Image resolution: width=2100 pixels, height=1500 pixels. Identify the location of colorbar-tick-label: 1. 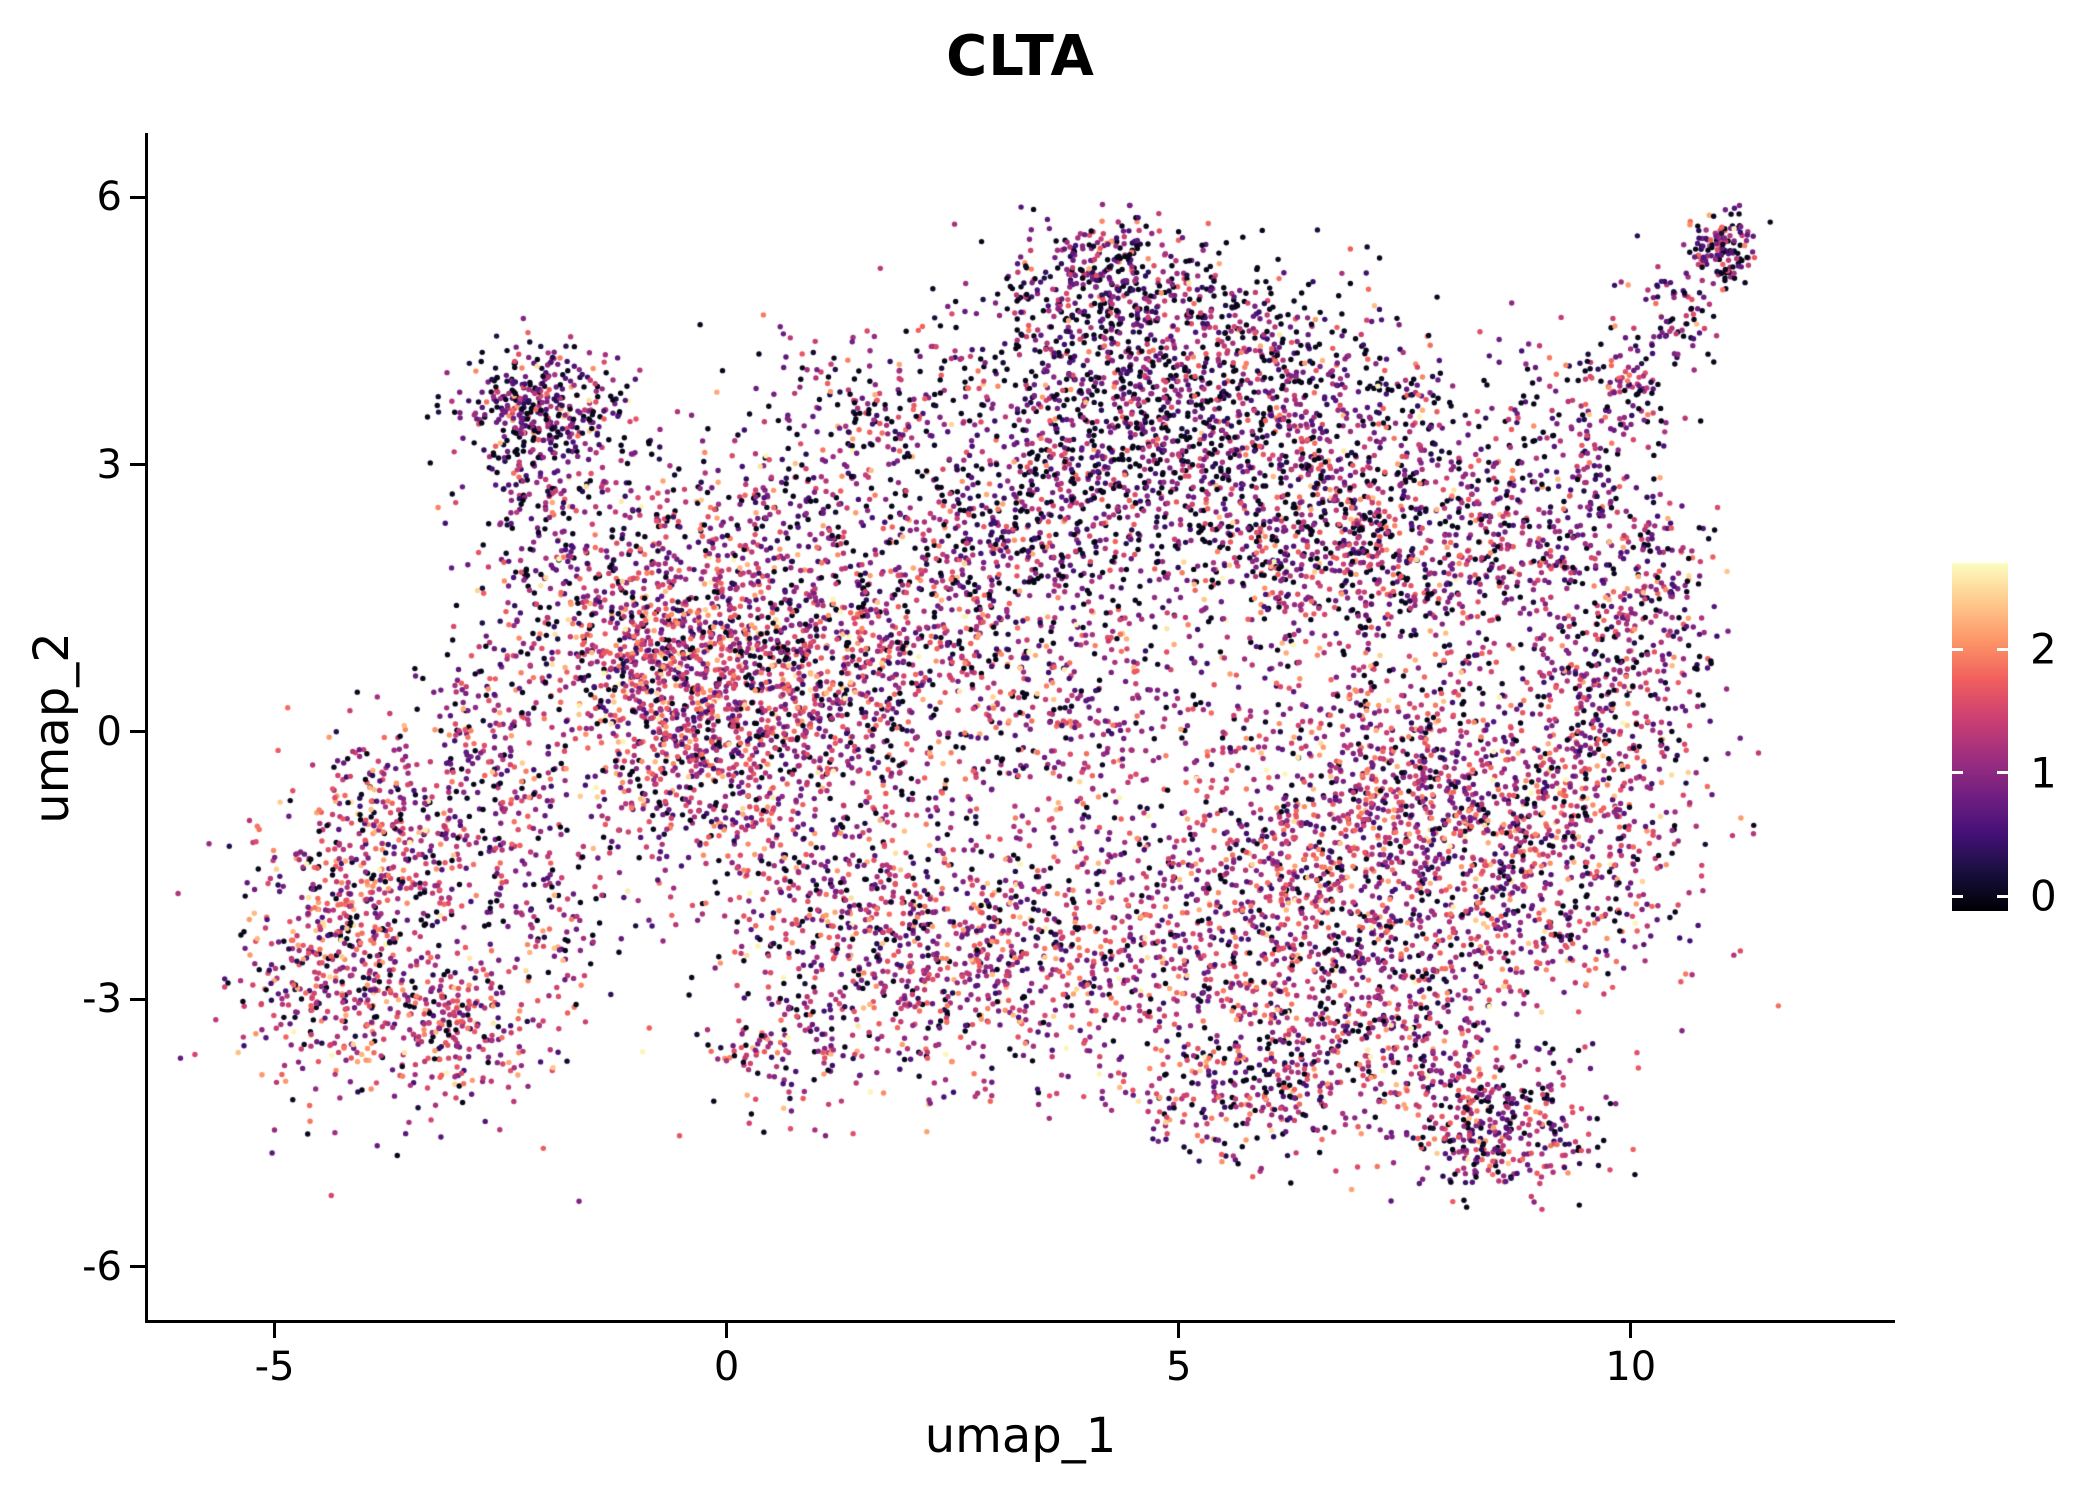
(2043, 773).